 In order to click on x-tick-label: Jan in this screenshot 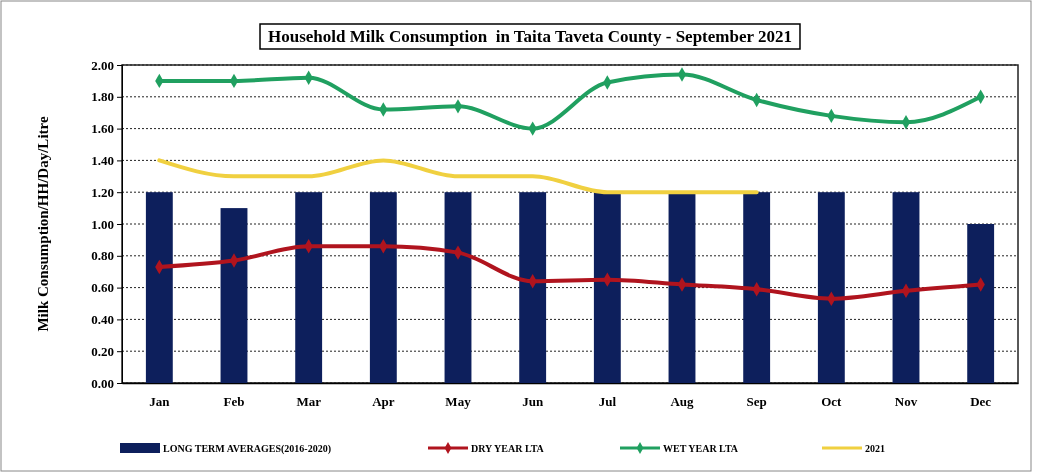, I will do `click(160, 402)`.